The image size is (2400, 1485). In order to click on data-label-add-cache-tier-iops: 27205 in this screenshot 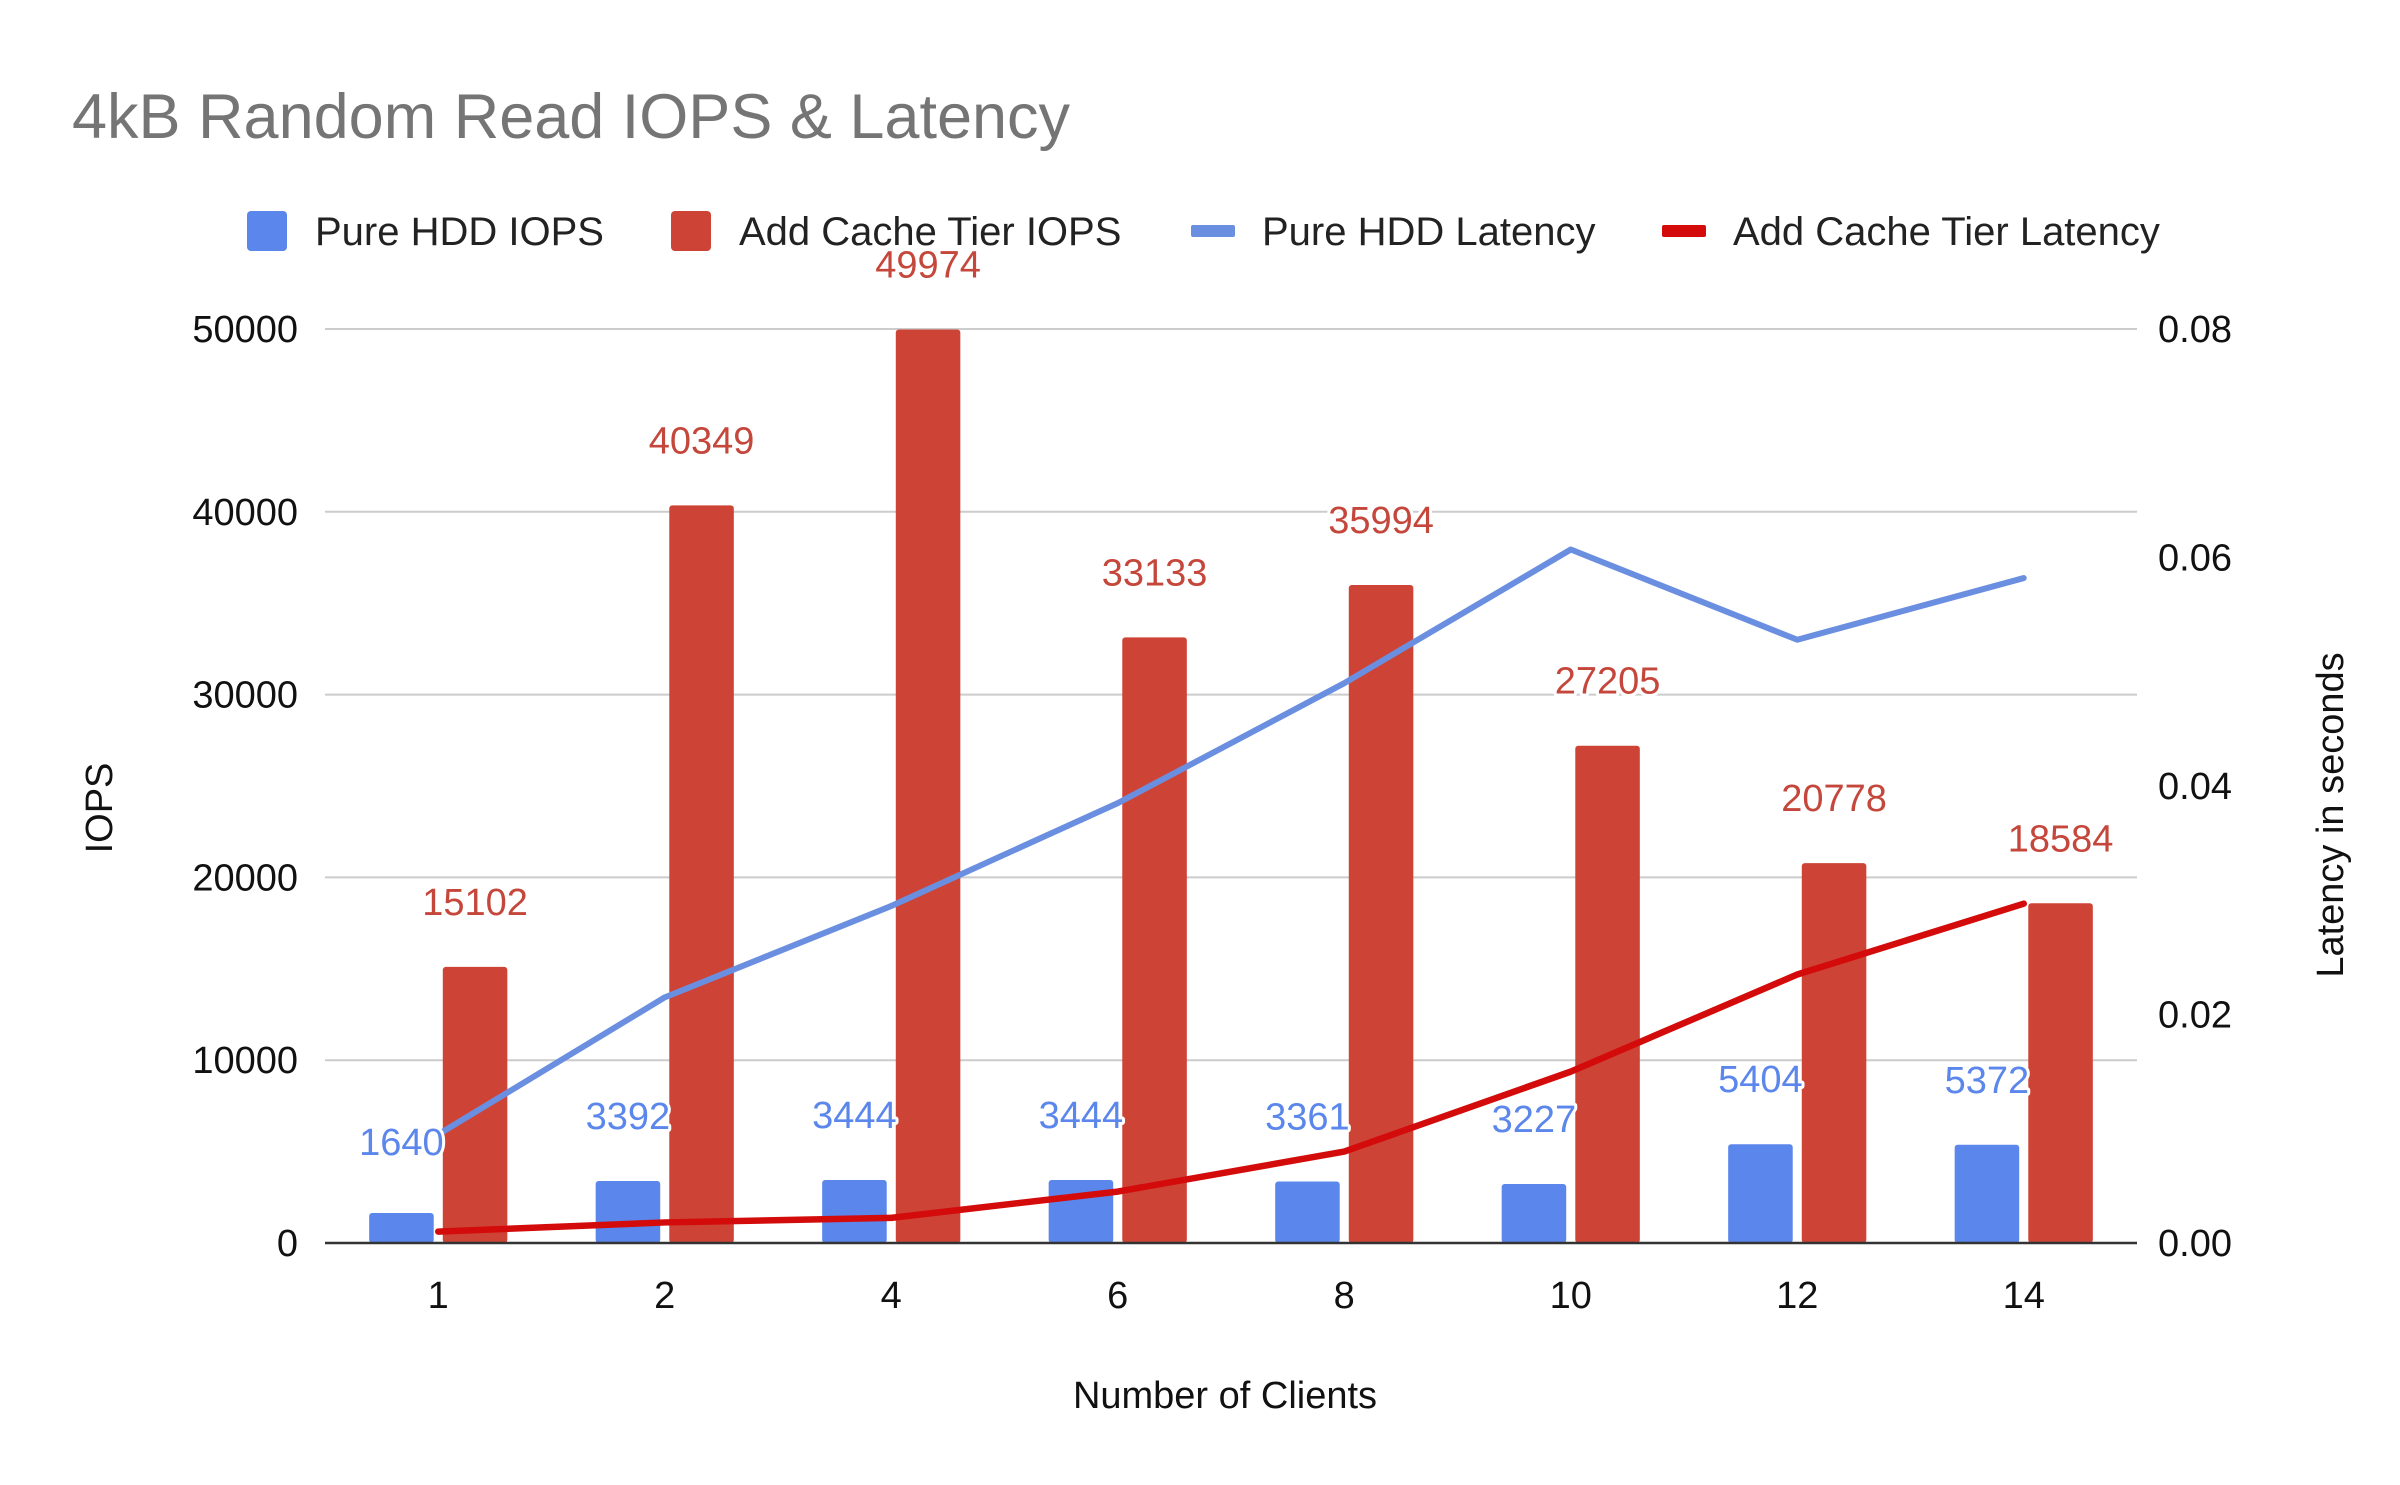, I will do `click(1608, 682)`.